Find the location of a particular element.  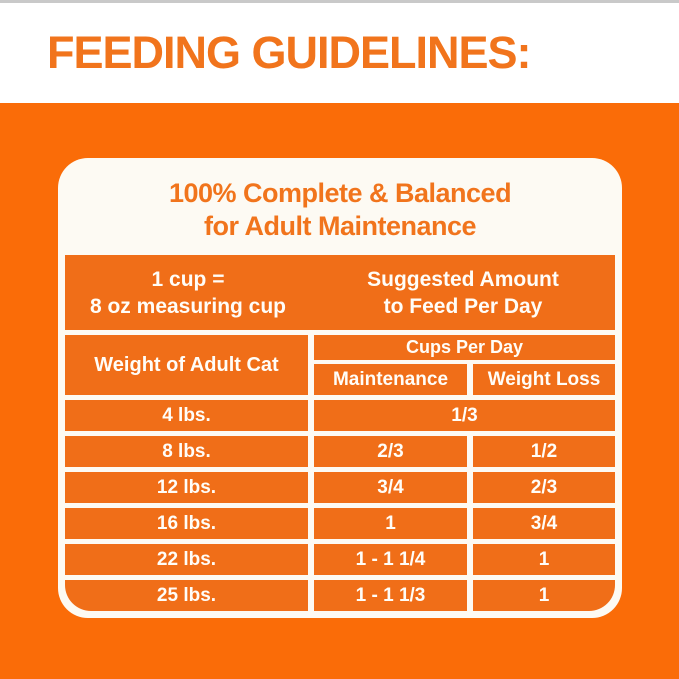

suggested-amount-line1: Suggested Amount is located at coordinates (463, 279).